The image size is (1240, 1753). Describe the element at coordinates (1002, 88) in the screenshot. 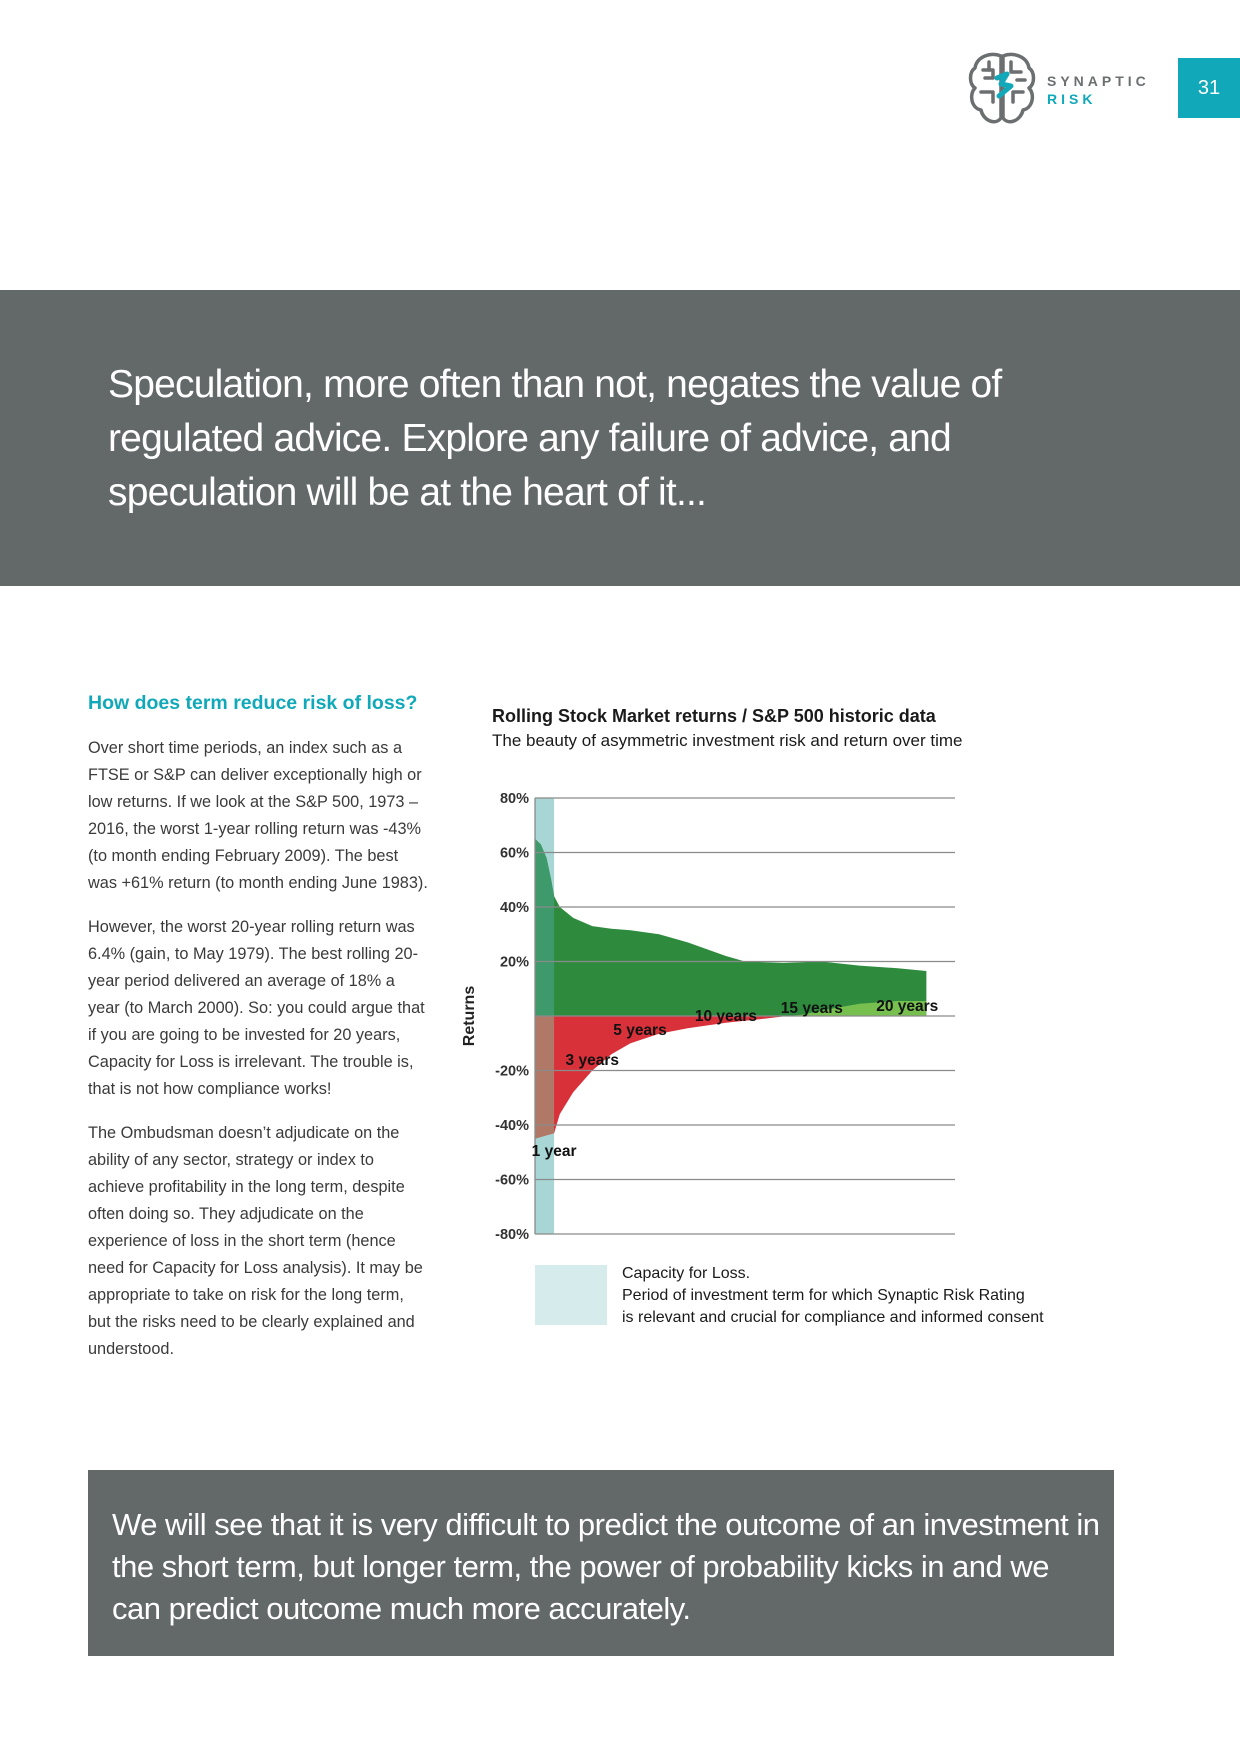

I see `brain-icon` at that location.